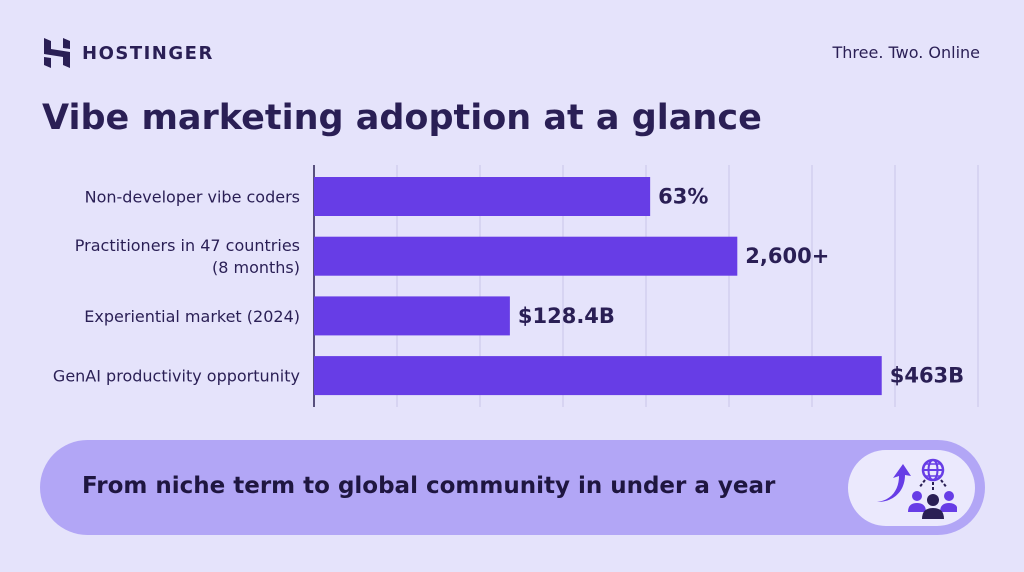  Describe the element at coordinates (187, 256) in the screenshot. I see `category-label: Practitioners in 47 countries (8 months)` at that location.